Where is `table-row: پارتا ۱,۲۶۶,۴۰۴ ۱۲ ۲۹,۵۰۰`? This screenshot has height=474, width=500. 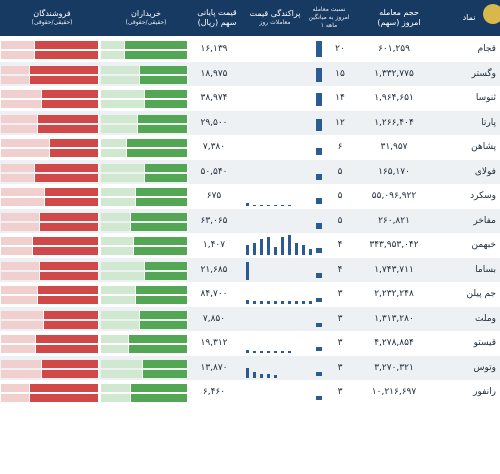 table-row: پارتا ۱,۲۶۶,۴۰۴ ۱۲ ۲۹,۵۰۰ is located at coordinates (250, 122).